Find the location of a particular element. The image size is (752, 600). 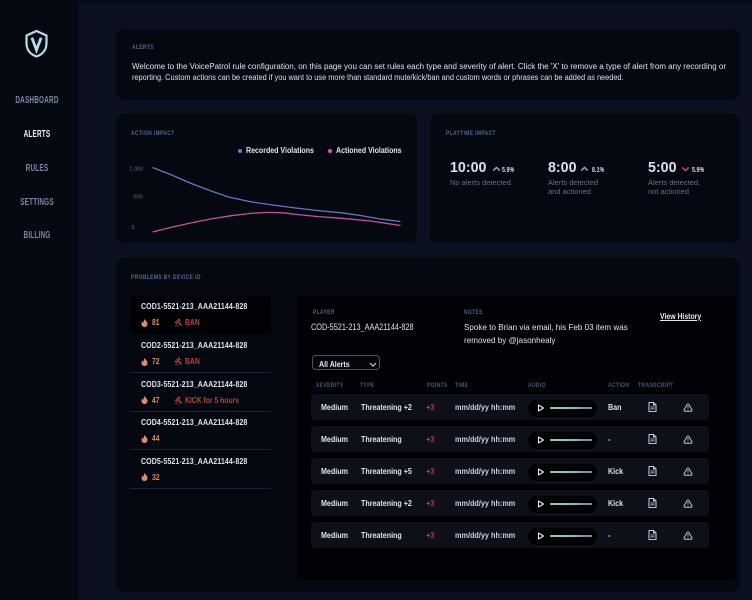

svg-text: 500 is located at coordinates (137, 197).